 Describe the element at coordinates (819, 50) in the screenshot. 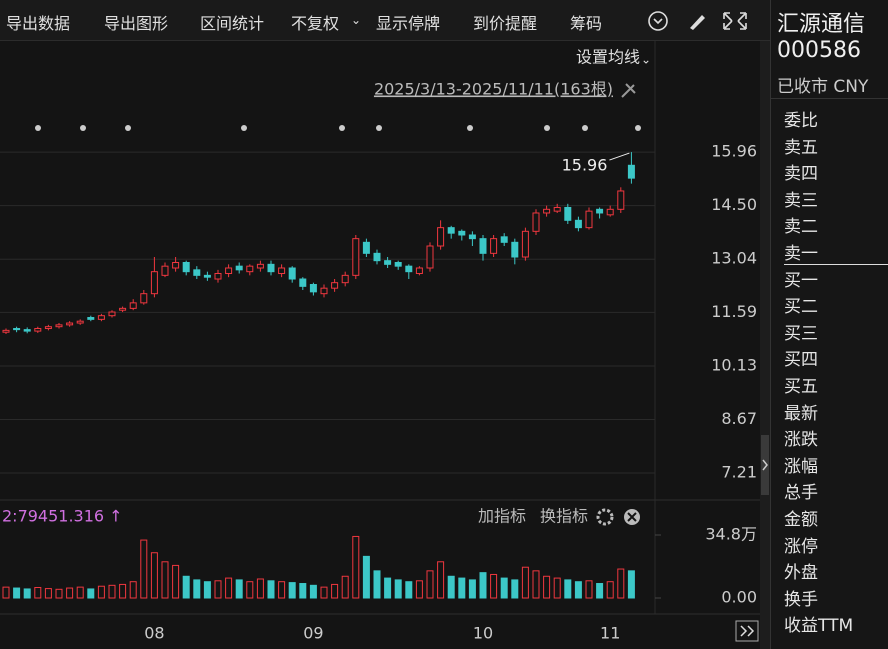

I see `stock-code: 000586` at that location.